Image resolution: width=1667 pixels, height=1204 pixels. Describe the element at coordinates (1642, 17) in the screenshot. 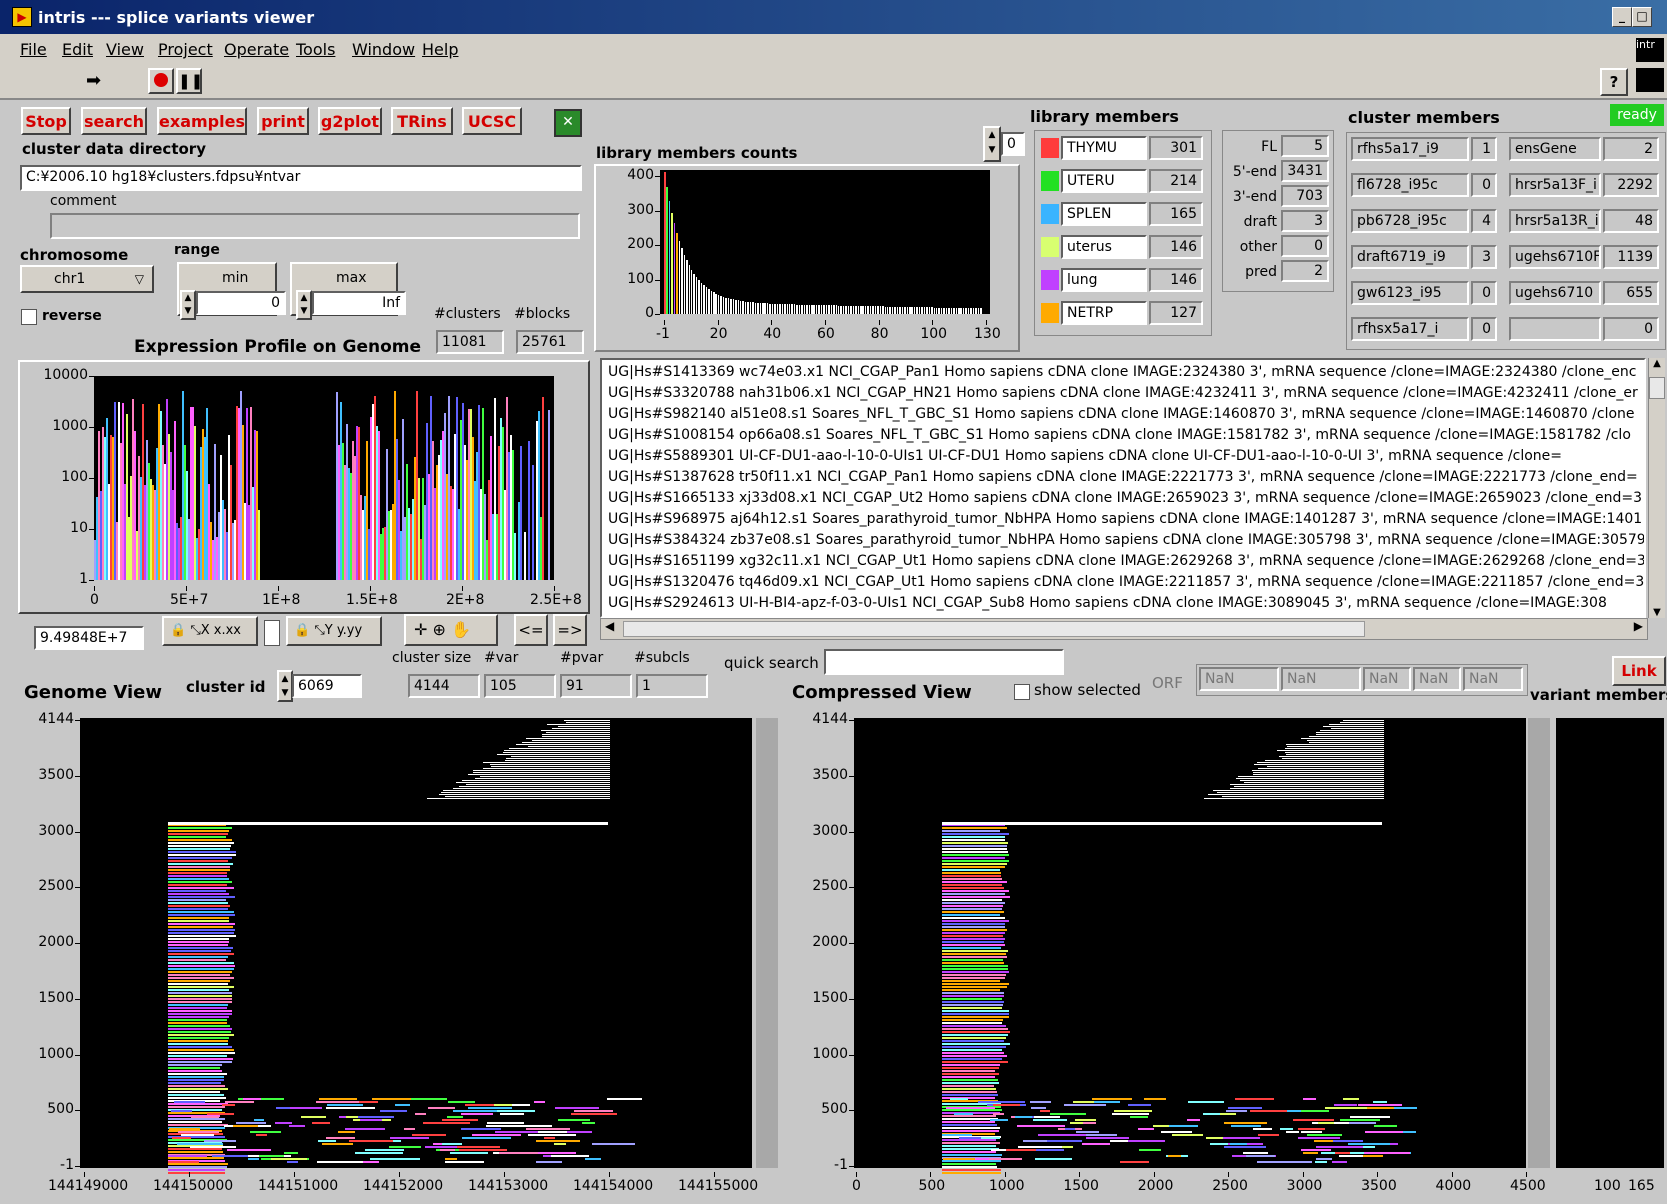

I see `maximize-button: □` at that location.